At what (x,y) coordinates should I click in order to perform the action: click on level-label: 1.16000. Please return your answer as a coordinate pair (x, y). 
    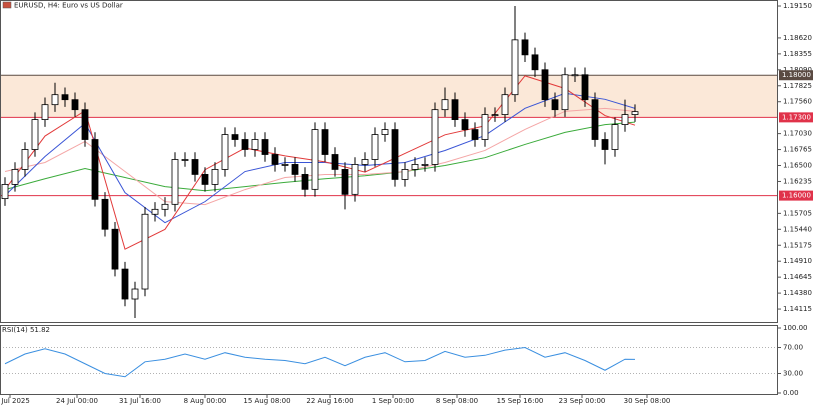
    Looking at the image, I should click on (796, 196).